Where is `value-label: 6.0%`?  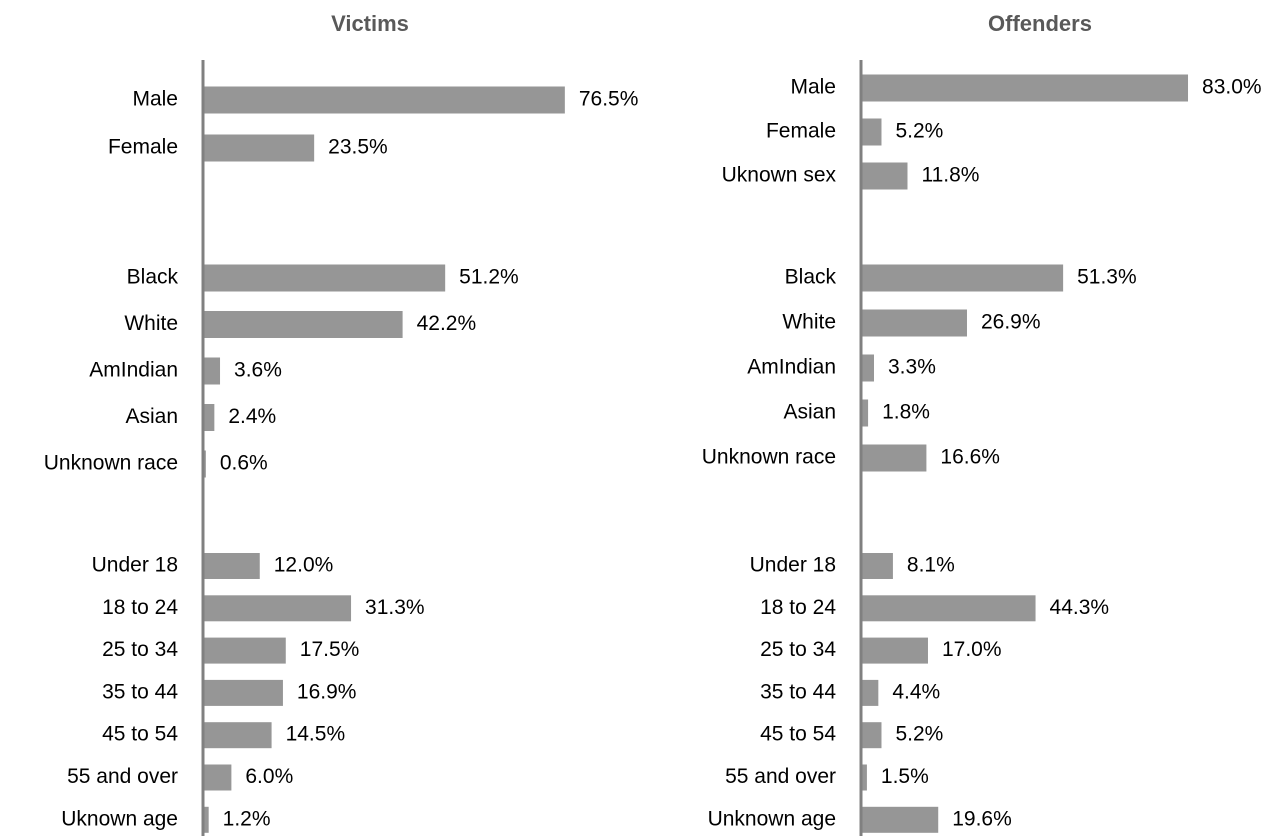
value-label: 6.0% is located at coordinates (269, 776).